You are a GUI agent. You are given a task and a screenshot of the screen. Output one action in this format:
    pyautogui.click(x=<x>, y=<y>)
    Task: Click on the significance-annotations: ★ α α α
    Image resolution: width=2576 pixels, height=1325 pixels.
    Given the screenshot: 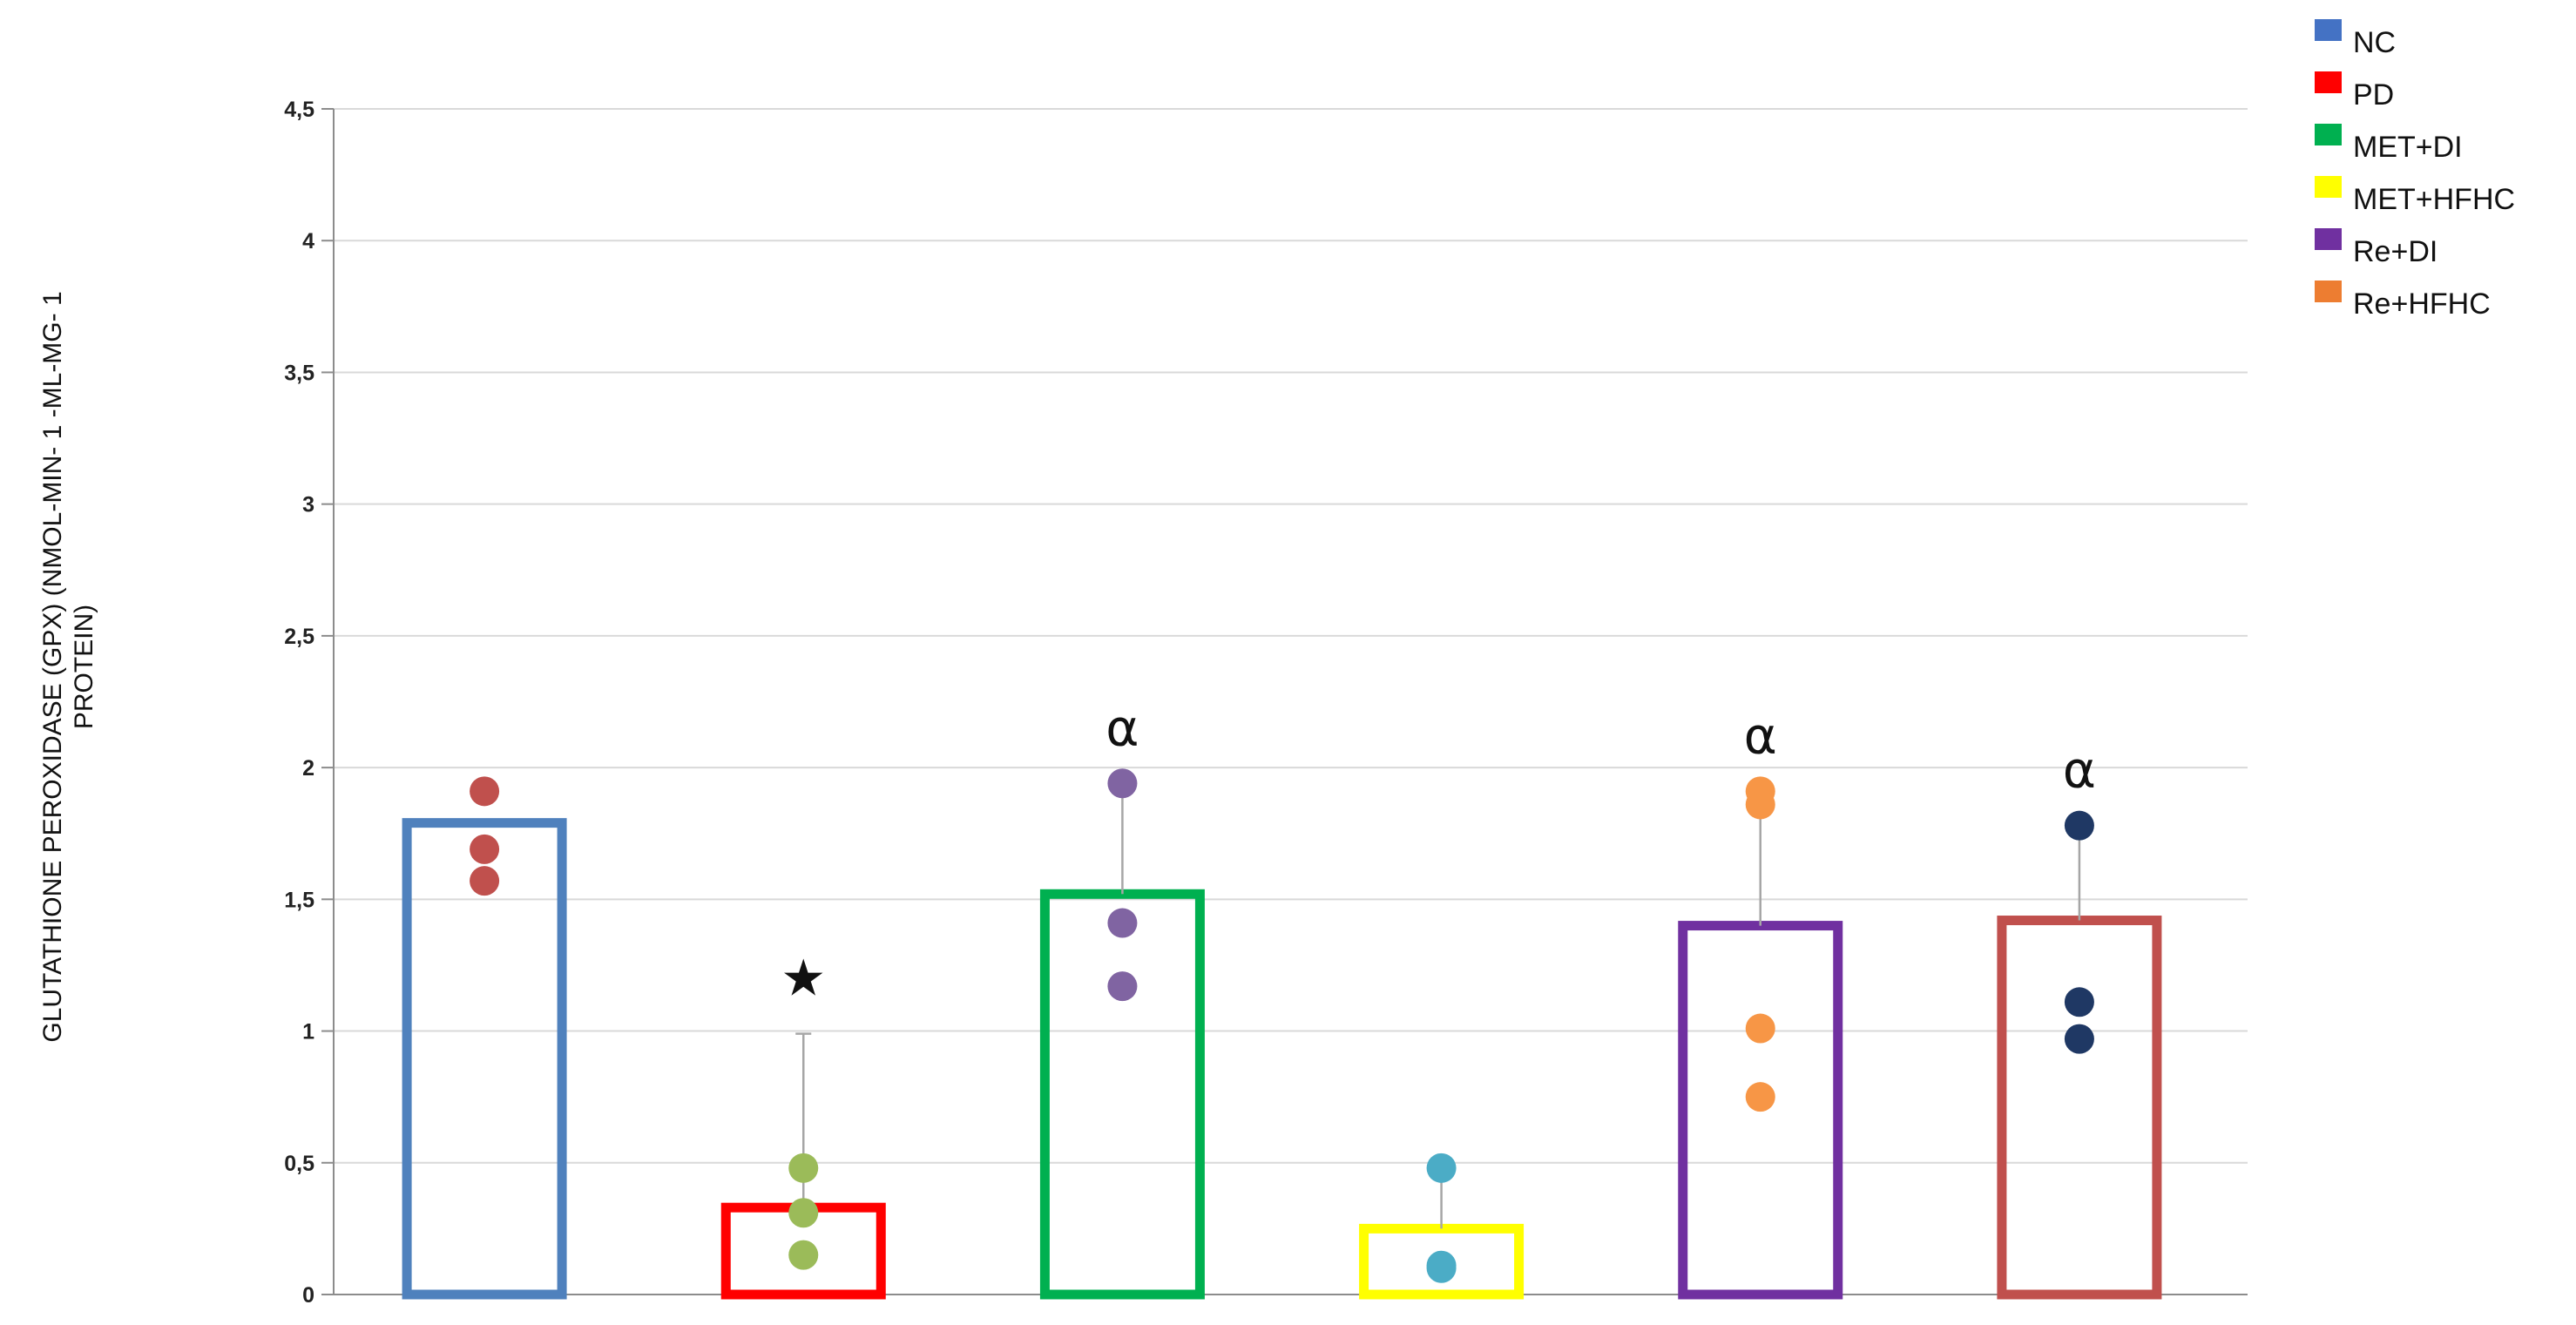 What is the action you would take?
    pyautogui.click(x=1438, y=852)
    